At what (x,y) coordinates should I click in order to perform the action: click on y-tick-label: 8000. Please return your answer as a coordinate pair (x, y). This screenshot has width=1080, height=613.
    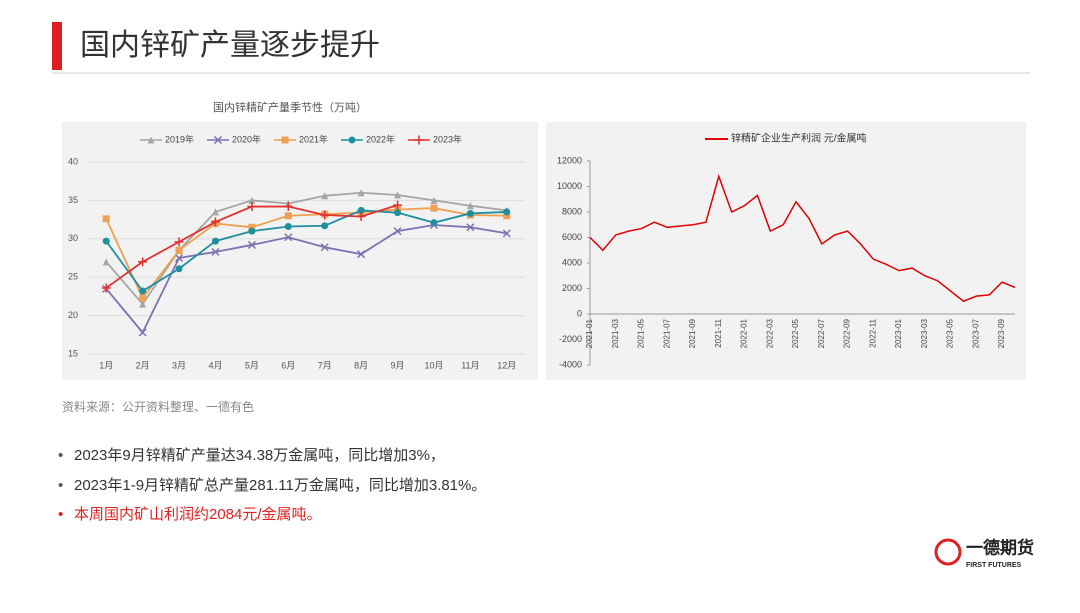
    Looking at the image, I should click on (572, 211).